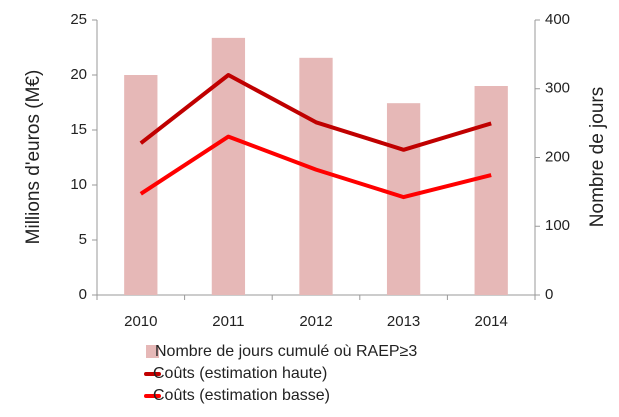 This screenshot has height=417, width=619. I want to click on legend-label: Coûts (estimation basse), so click(241, 395).